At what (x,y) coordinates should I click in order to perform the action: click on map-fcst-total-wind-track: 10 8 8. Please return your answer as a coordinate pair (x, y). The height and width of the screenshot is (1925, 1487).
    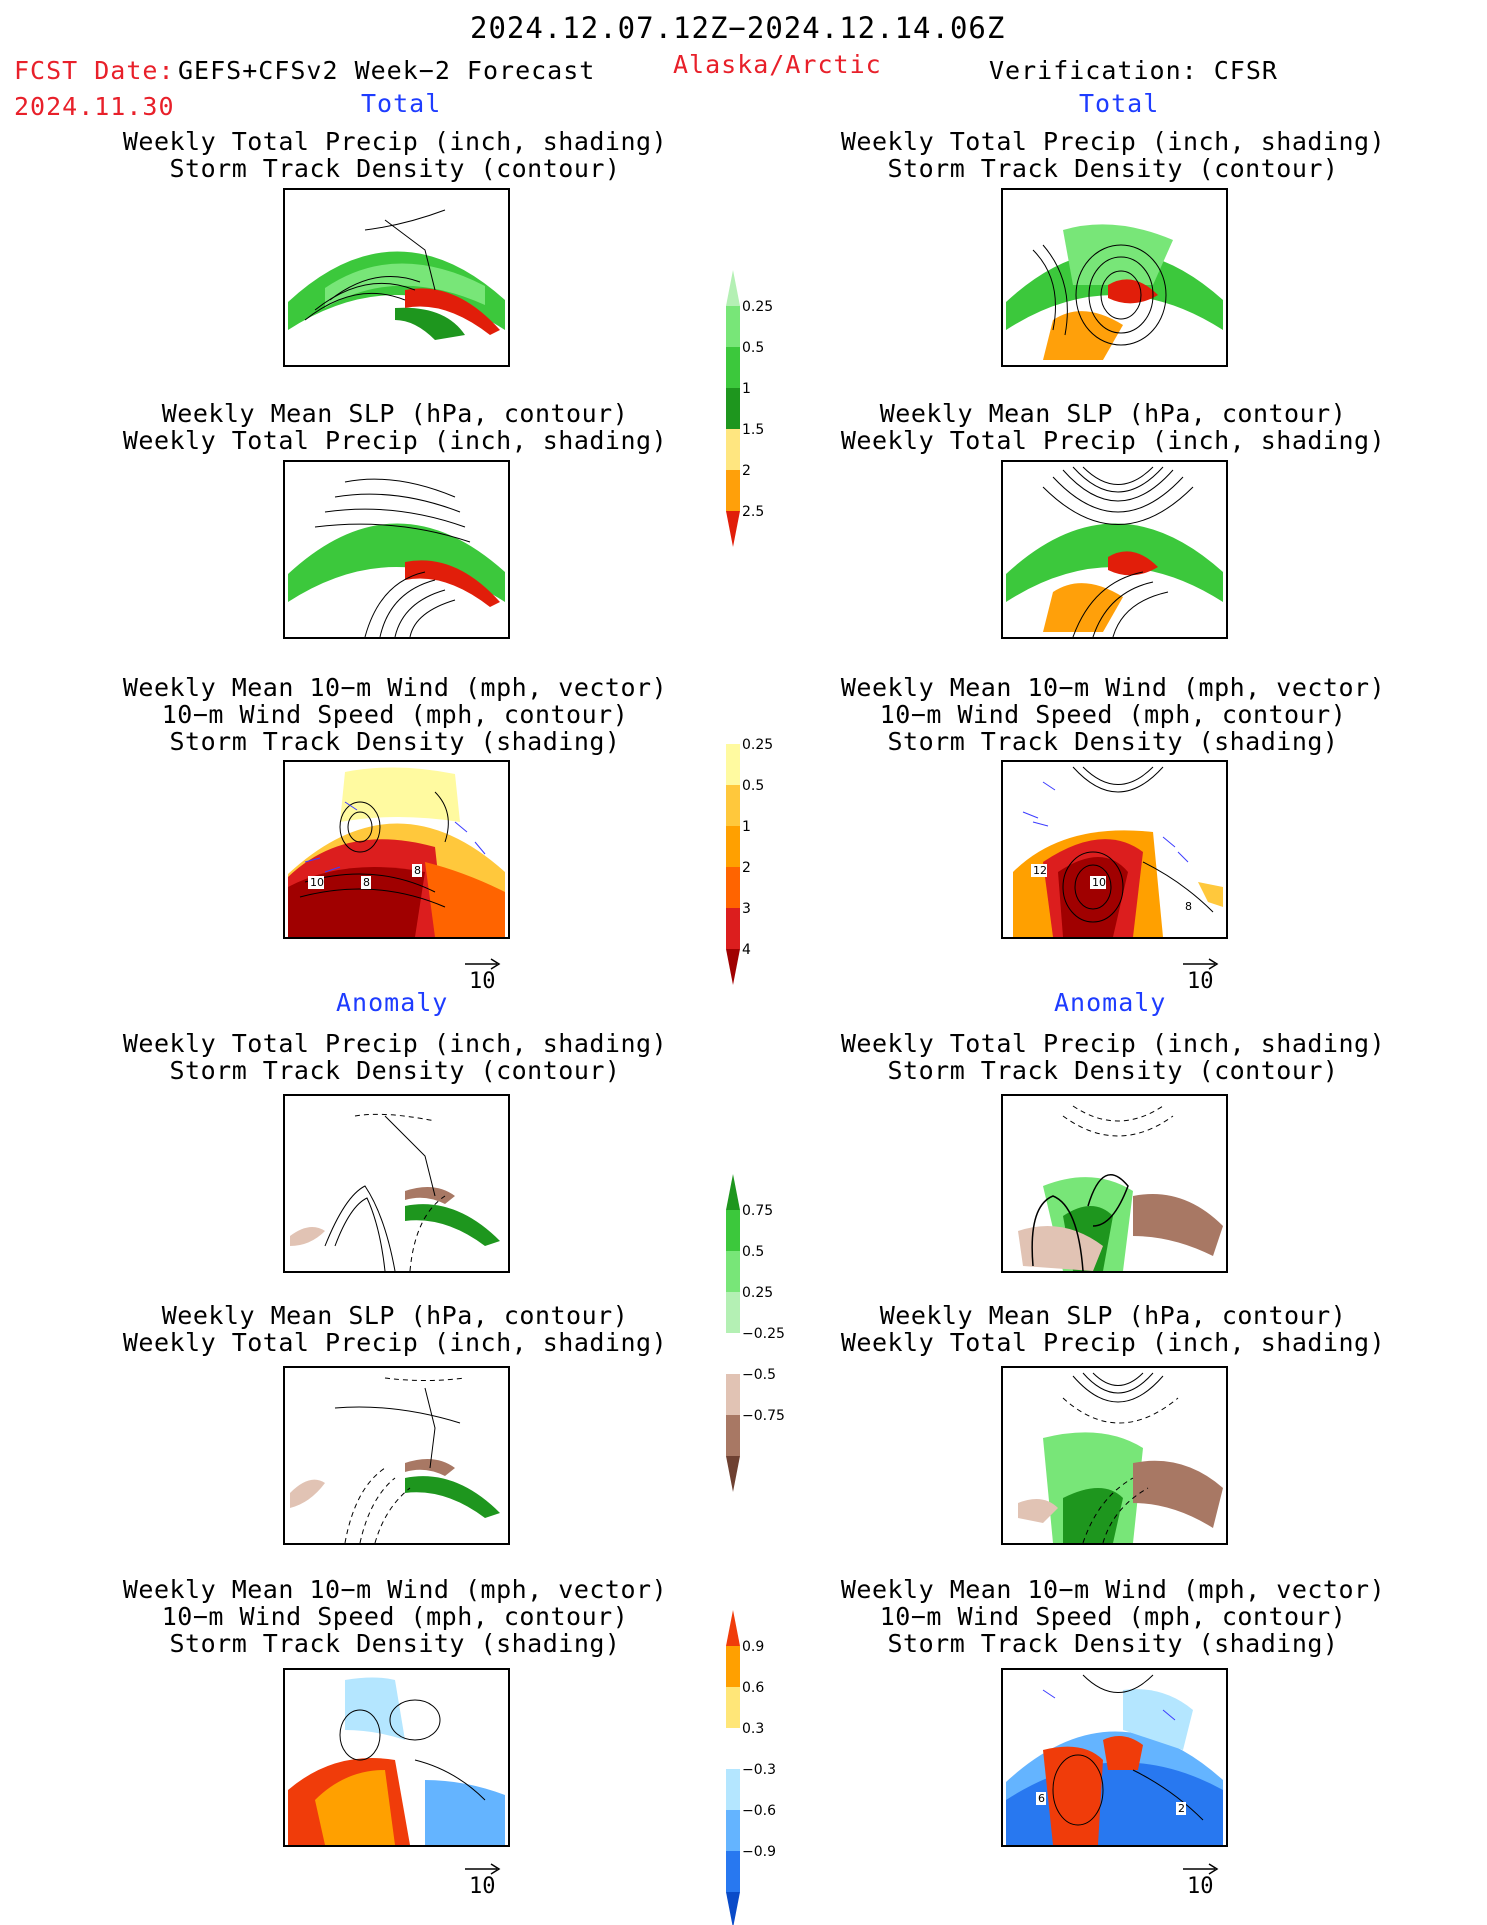
    Looking at the image, I should click on (396, 849).